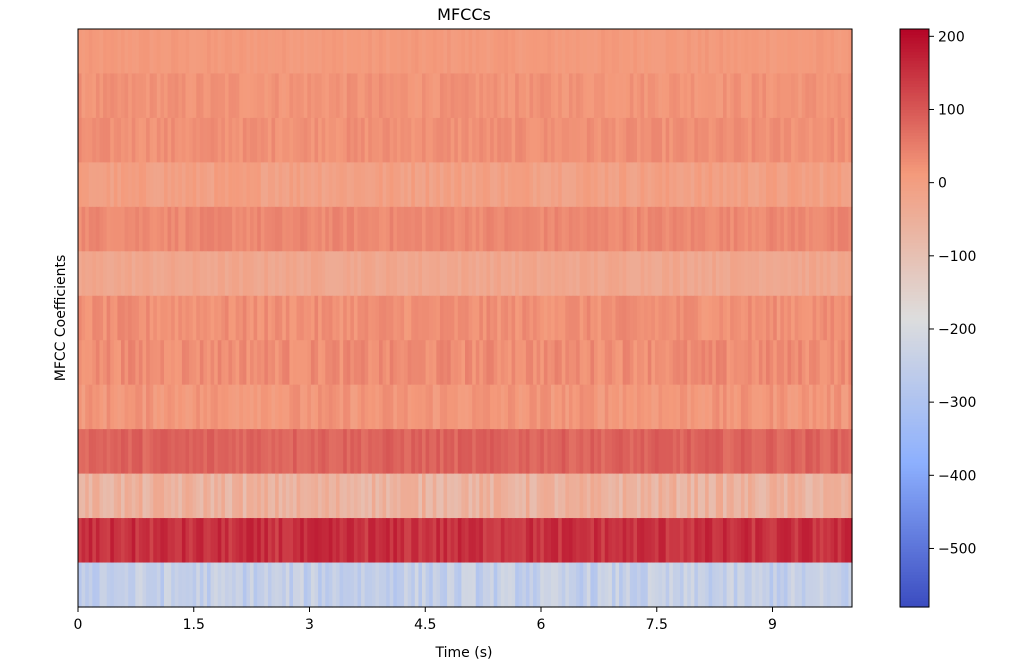  I want to click on colorbar-tick-label: −400, so click(957, 476).